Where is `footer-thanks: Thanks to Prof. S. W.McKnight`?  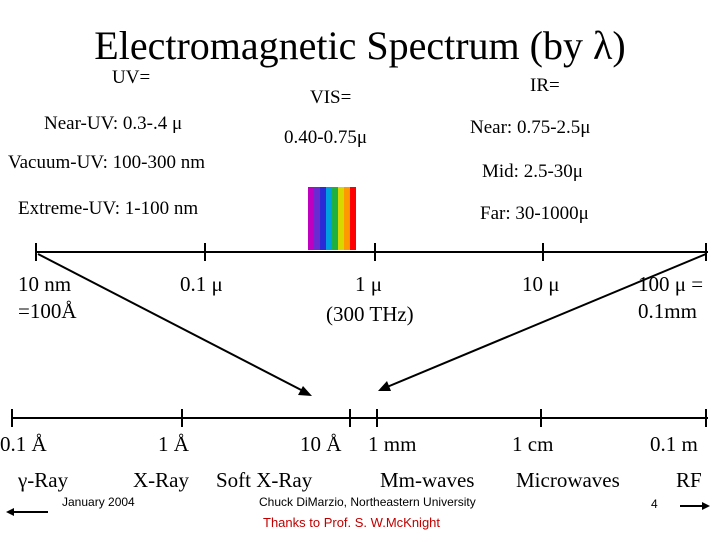 footer-thanks: Thanks to Prof. S. W.McKnight is located at coordinates (352, 522).